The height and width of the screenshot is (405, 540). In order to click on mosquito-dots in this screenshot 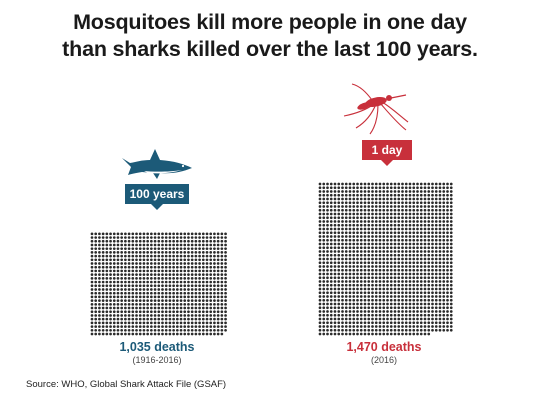, I will do `click(385, 259)`.